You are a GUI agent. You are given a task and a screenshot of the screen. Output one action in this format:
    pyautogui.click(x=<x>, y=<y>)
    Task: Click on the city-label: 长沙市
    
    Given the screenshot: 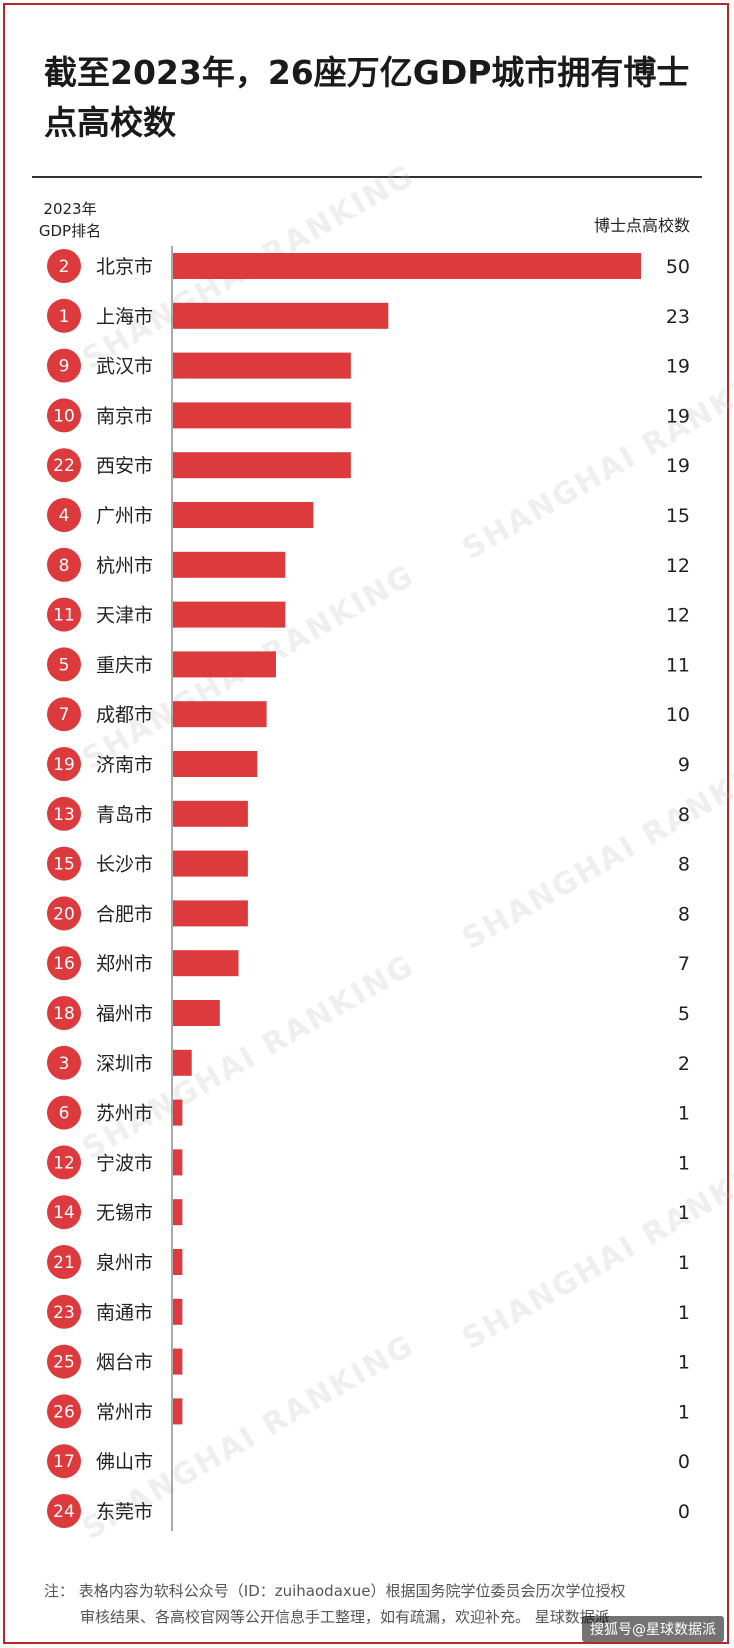 What is the action you would take?
    pyautogui.click(x=124, y=865)
    